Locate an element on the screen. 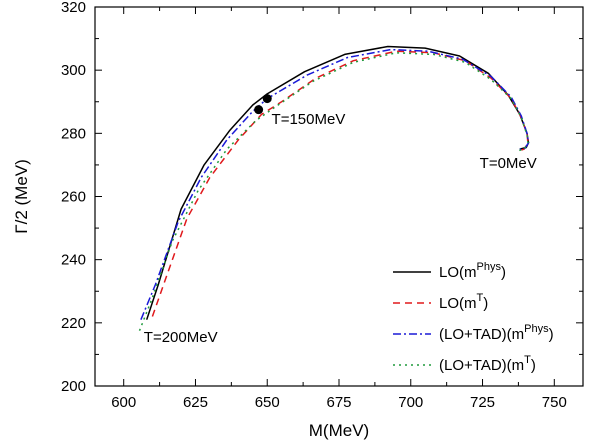  marker-layer is located at coordinates (263, 104).